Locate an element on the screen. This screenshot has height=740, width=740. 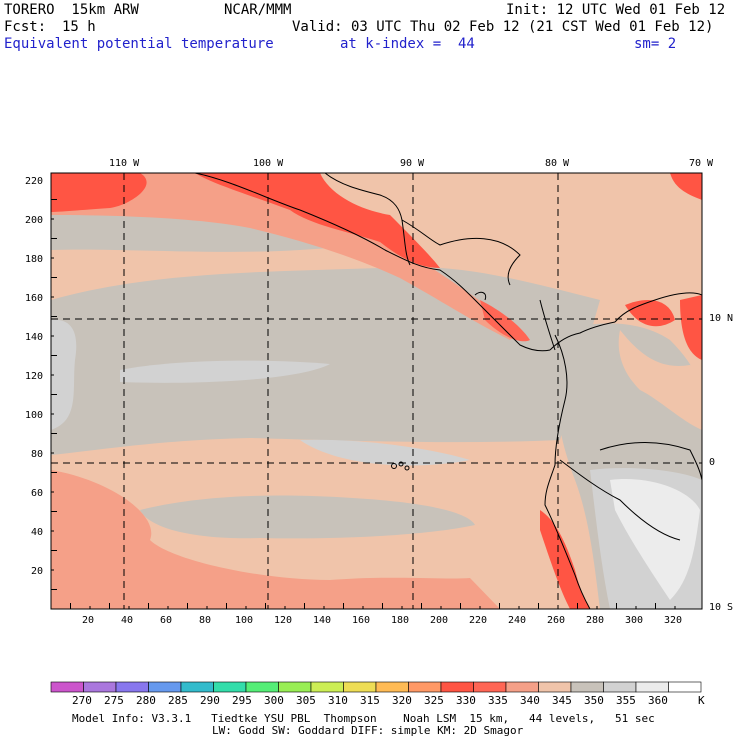
cb-label-320: 320 is located at coordinates (402, 700).